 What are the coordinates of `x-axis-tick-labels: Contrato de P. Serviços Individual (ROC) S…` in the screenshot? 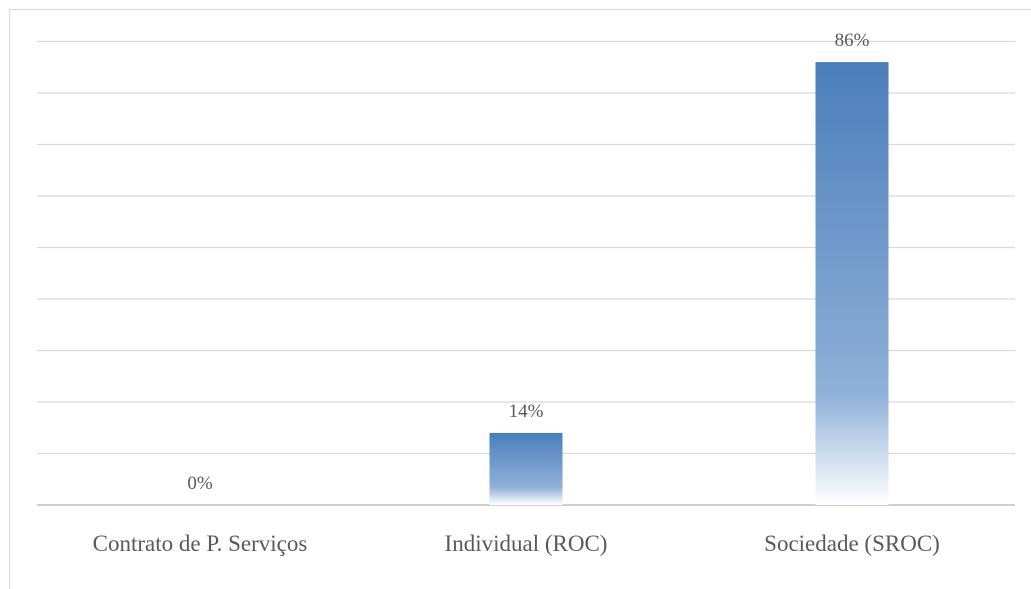 It's located at (516, 543).